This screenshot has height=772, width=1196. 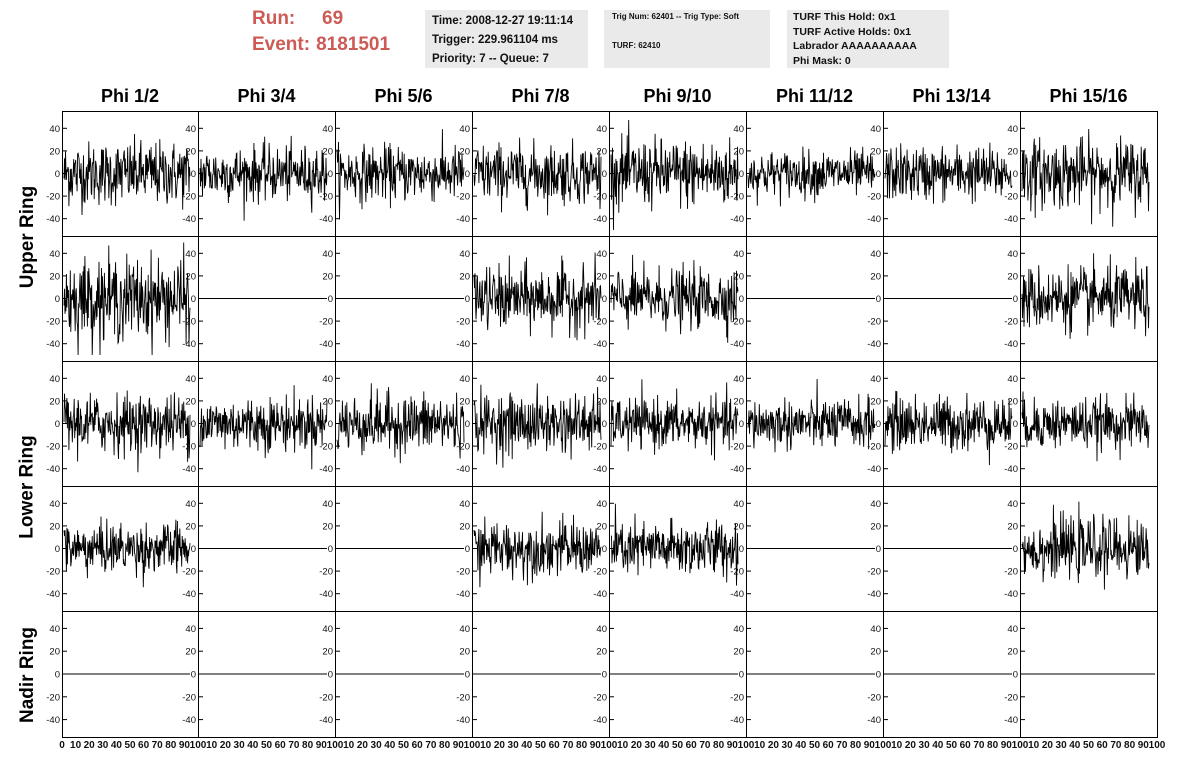 I want to click on column-header: Phi 7/8, so click(x=540, y=96).